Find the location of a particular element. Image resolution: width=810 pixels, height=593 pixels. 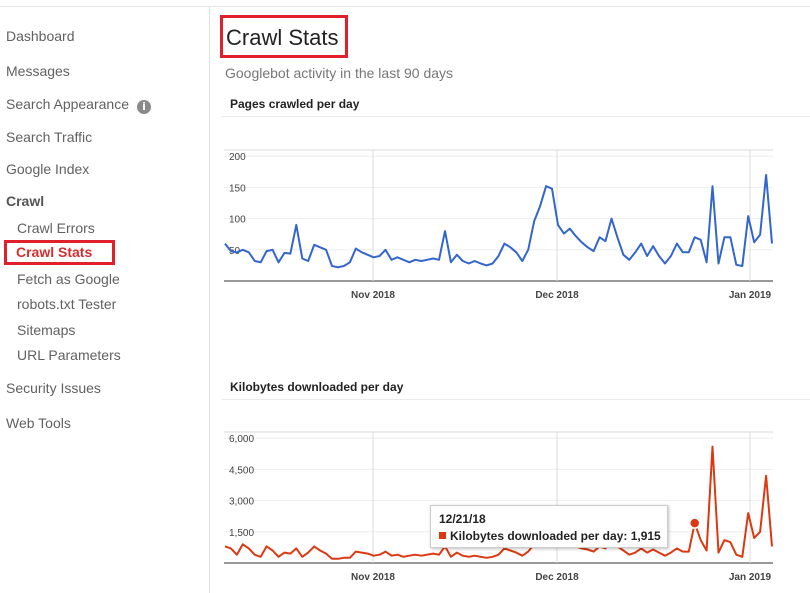

sidebar-item-crawl-stats: Crawl Stats is located at coordinates (60, 252).